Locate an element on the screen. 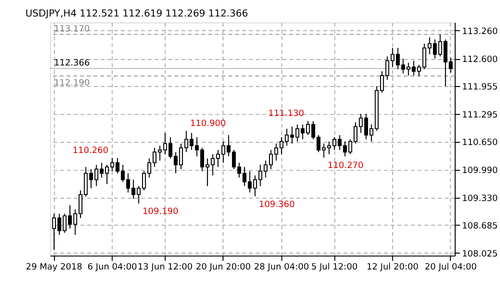 This screenshot has width=500, height=300. ref-line-label: 112.190 is located at coordinates (72, 83).